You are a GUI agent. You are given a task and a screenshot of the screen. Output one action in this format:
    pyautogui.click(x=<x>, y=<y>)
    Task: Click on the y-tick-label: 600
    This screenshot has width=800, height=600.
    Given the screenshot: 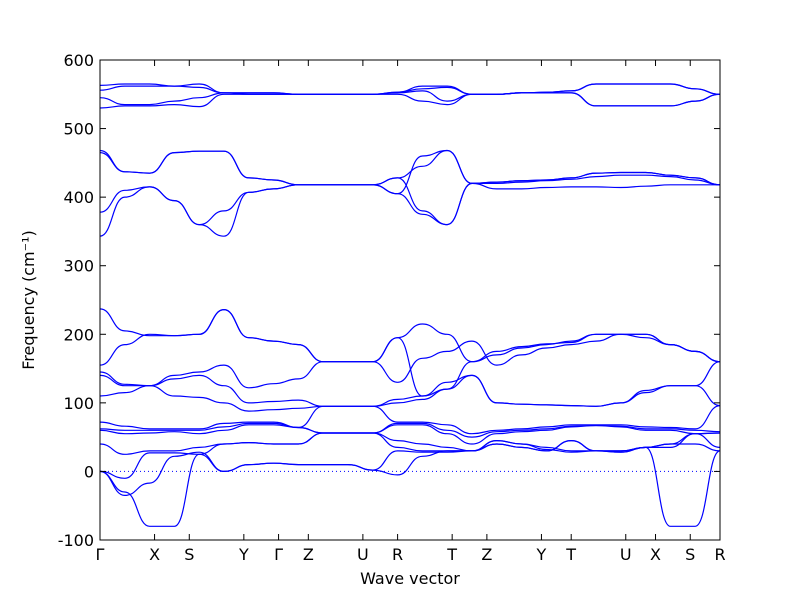 What is the action you would take?
    pyautogui.click(x=78, y=60)
    